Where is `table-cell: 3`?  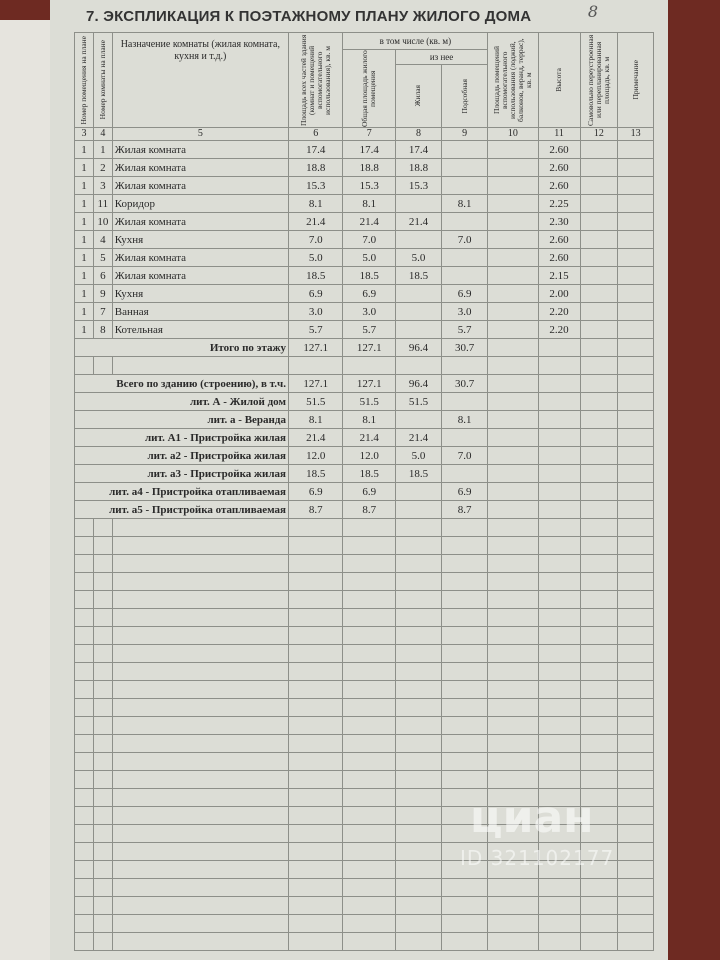 table-cell: 3 is located at coordinates (84, 134).